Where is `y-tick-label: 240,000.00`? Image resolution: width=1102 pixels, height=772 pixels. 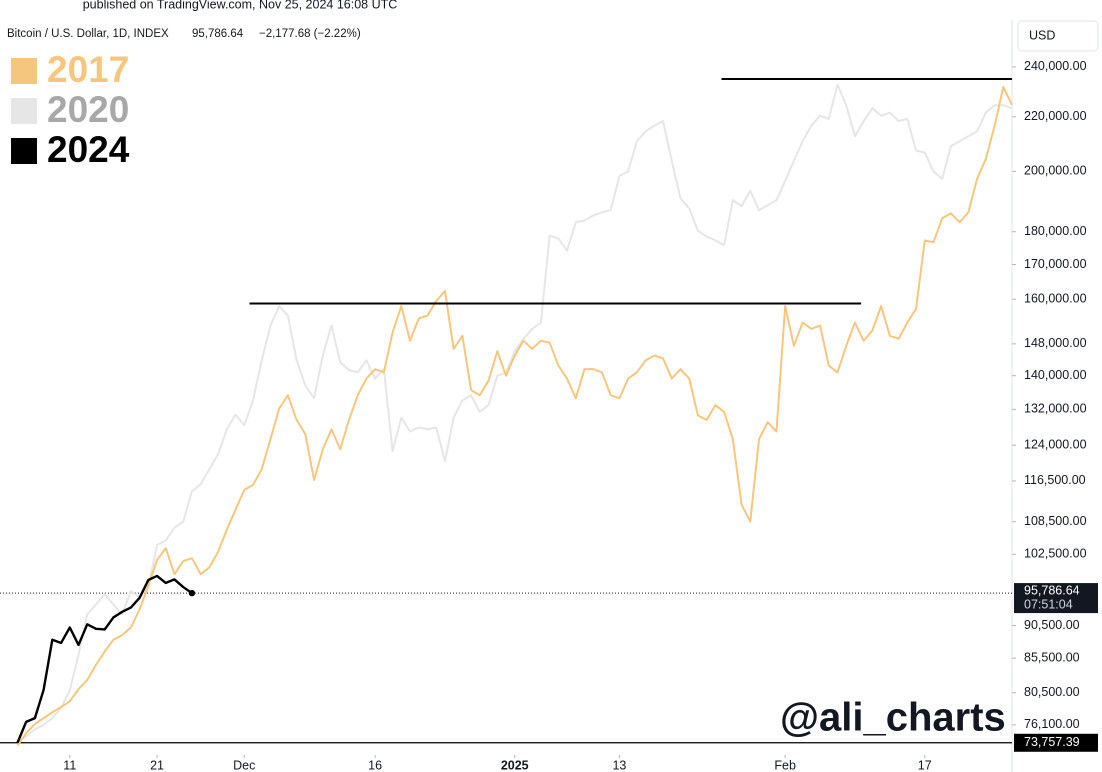
y-tick-label: 240,000.00 is located at coordinates (1055, 66).